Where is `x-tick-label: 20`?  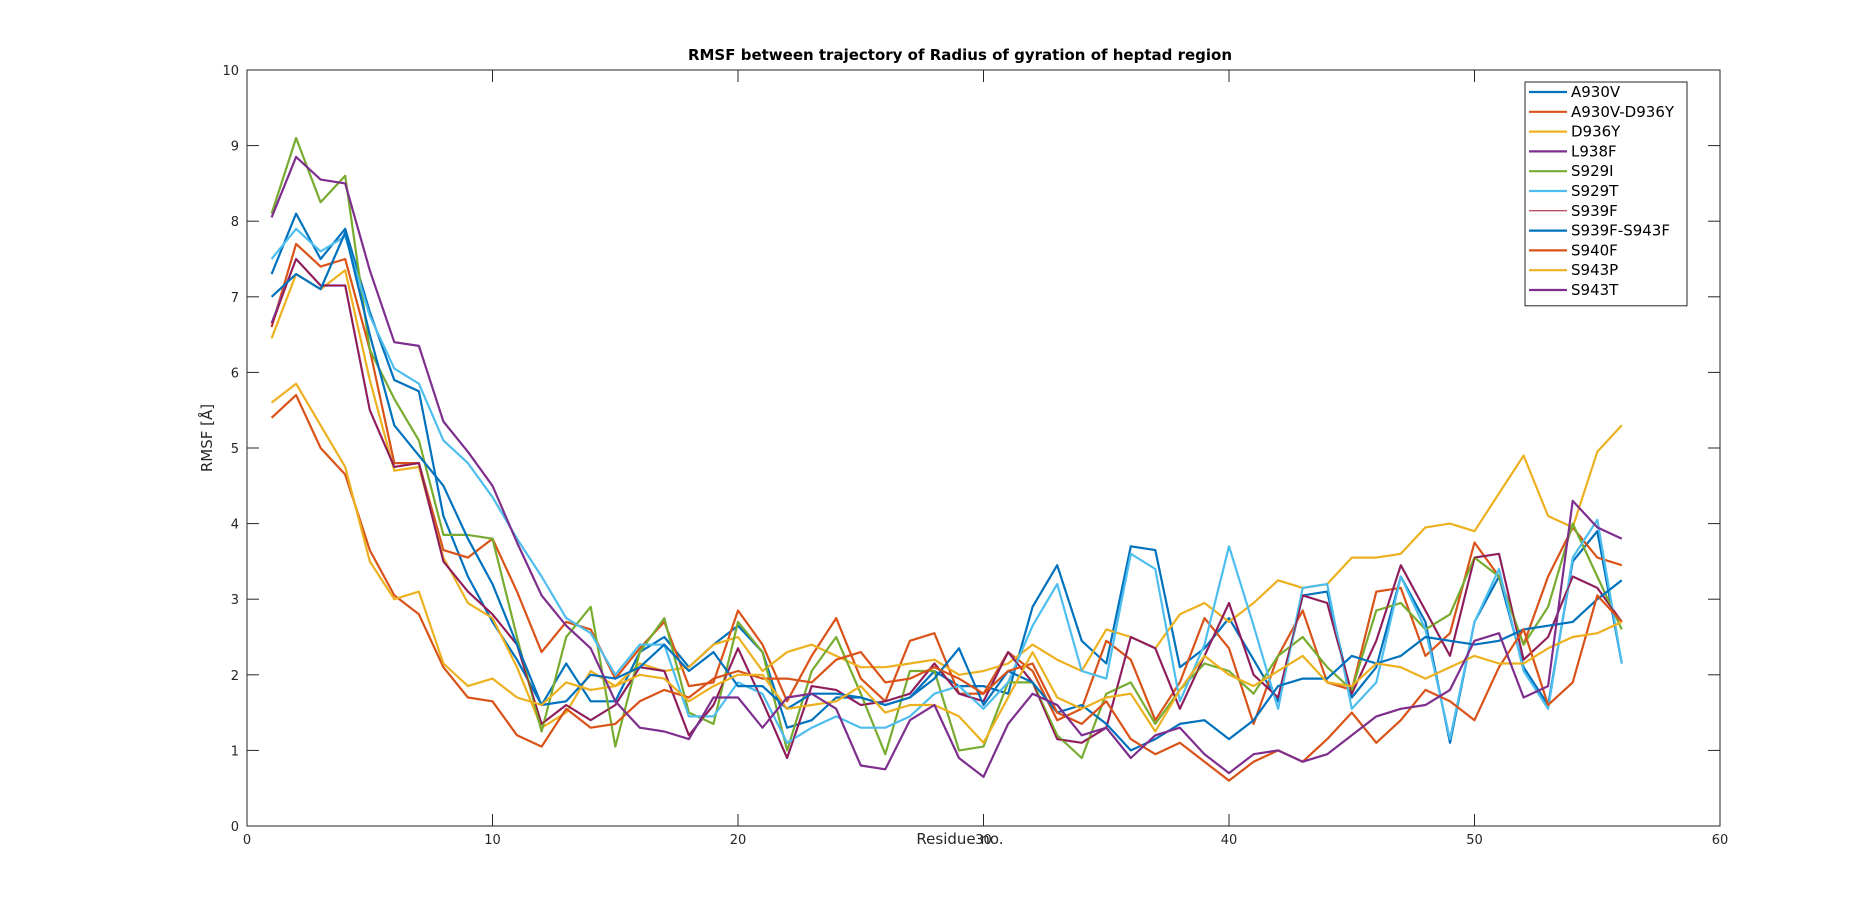 x-tick-label: 20 is located at coordinates (738, 840).